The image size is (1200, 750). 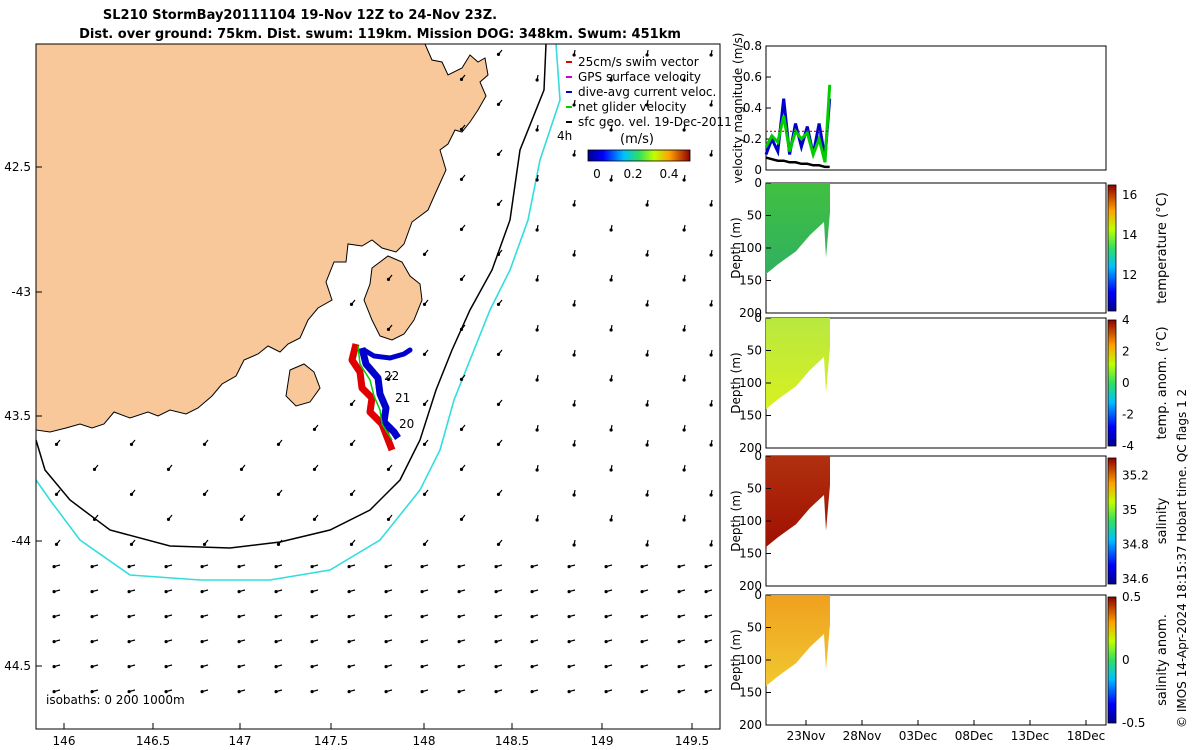 What do you see at coordinates (668, 174) in the screenshot?
I see `speed-colorbar-tick: 0.4` at bounding box center [668, 174].